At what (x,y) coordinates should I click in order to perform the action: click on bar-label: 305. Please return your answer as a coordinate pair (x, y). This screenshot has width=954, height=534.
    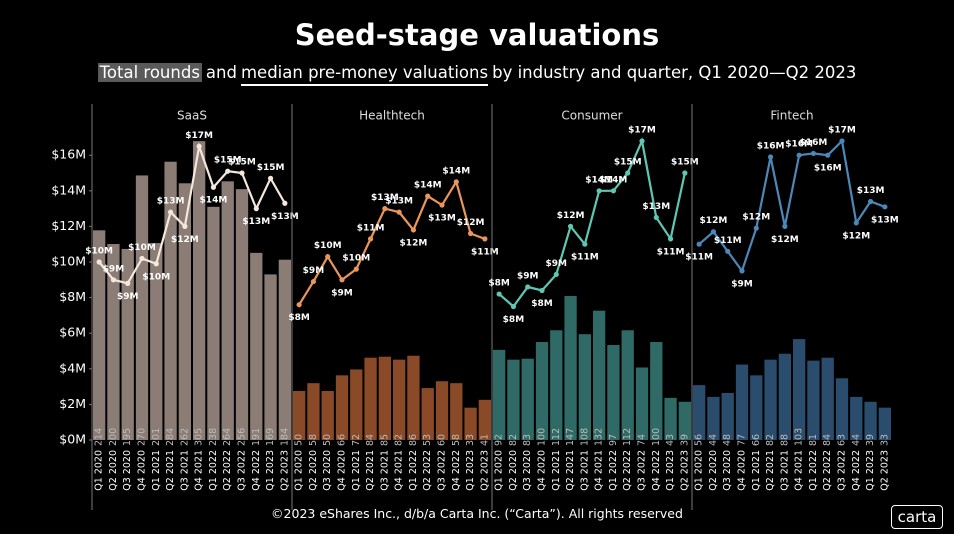
    Looking at the image, I should click on (199, 437).